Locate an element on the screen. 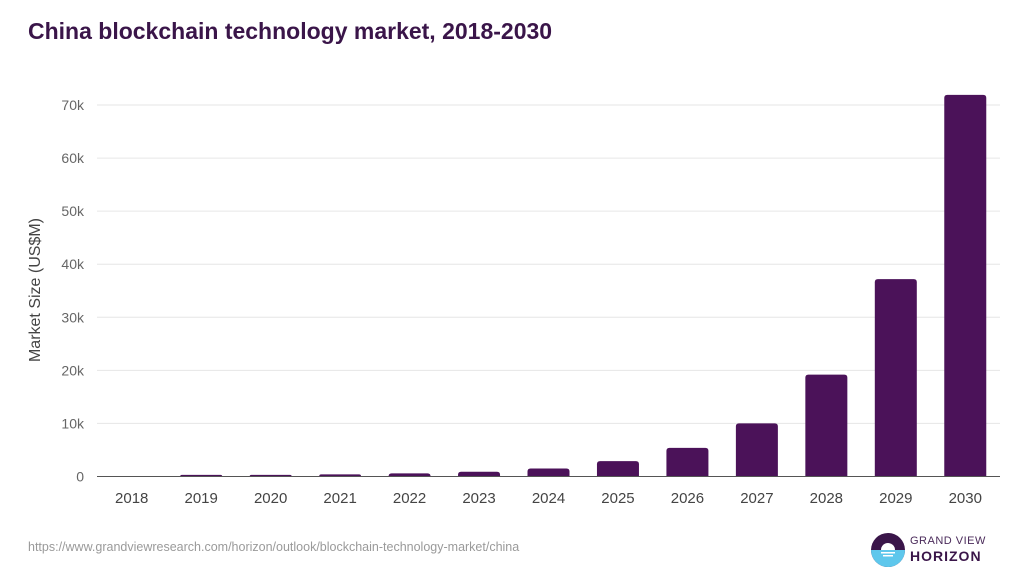 The height and width of the screenshot is (576, 1024). bar-2022 is located at coordinates (409, 475).